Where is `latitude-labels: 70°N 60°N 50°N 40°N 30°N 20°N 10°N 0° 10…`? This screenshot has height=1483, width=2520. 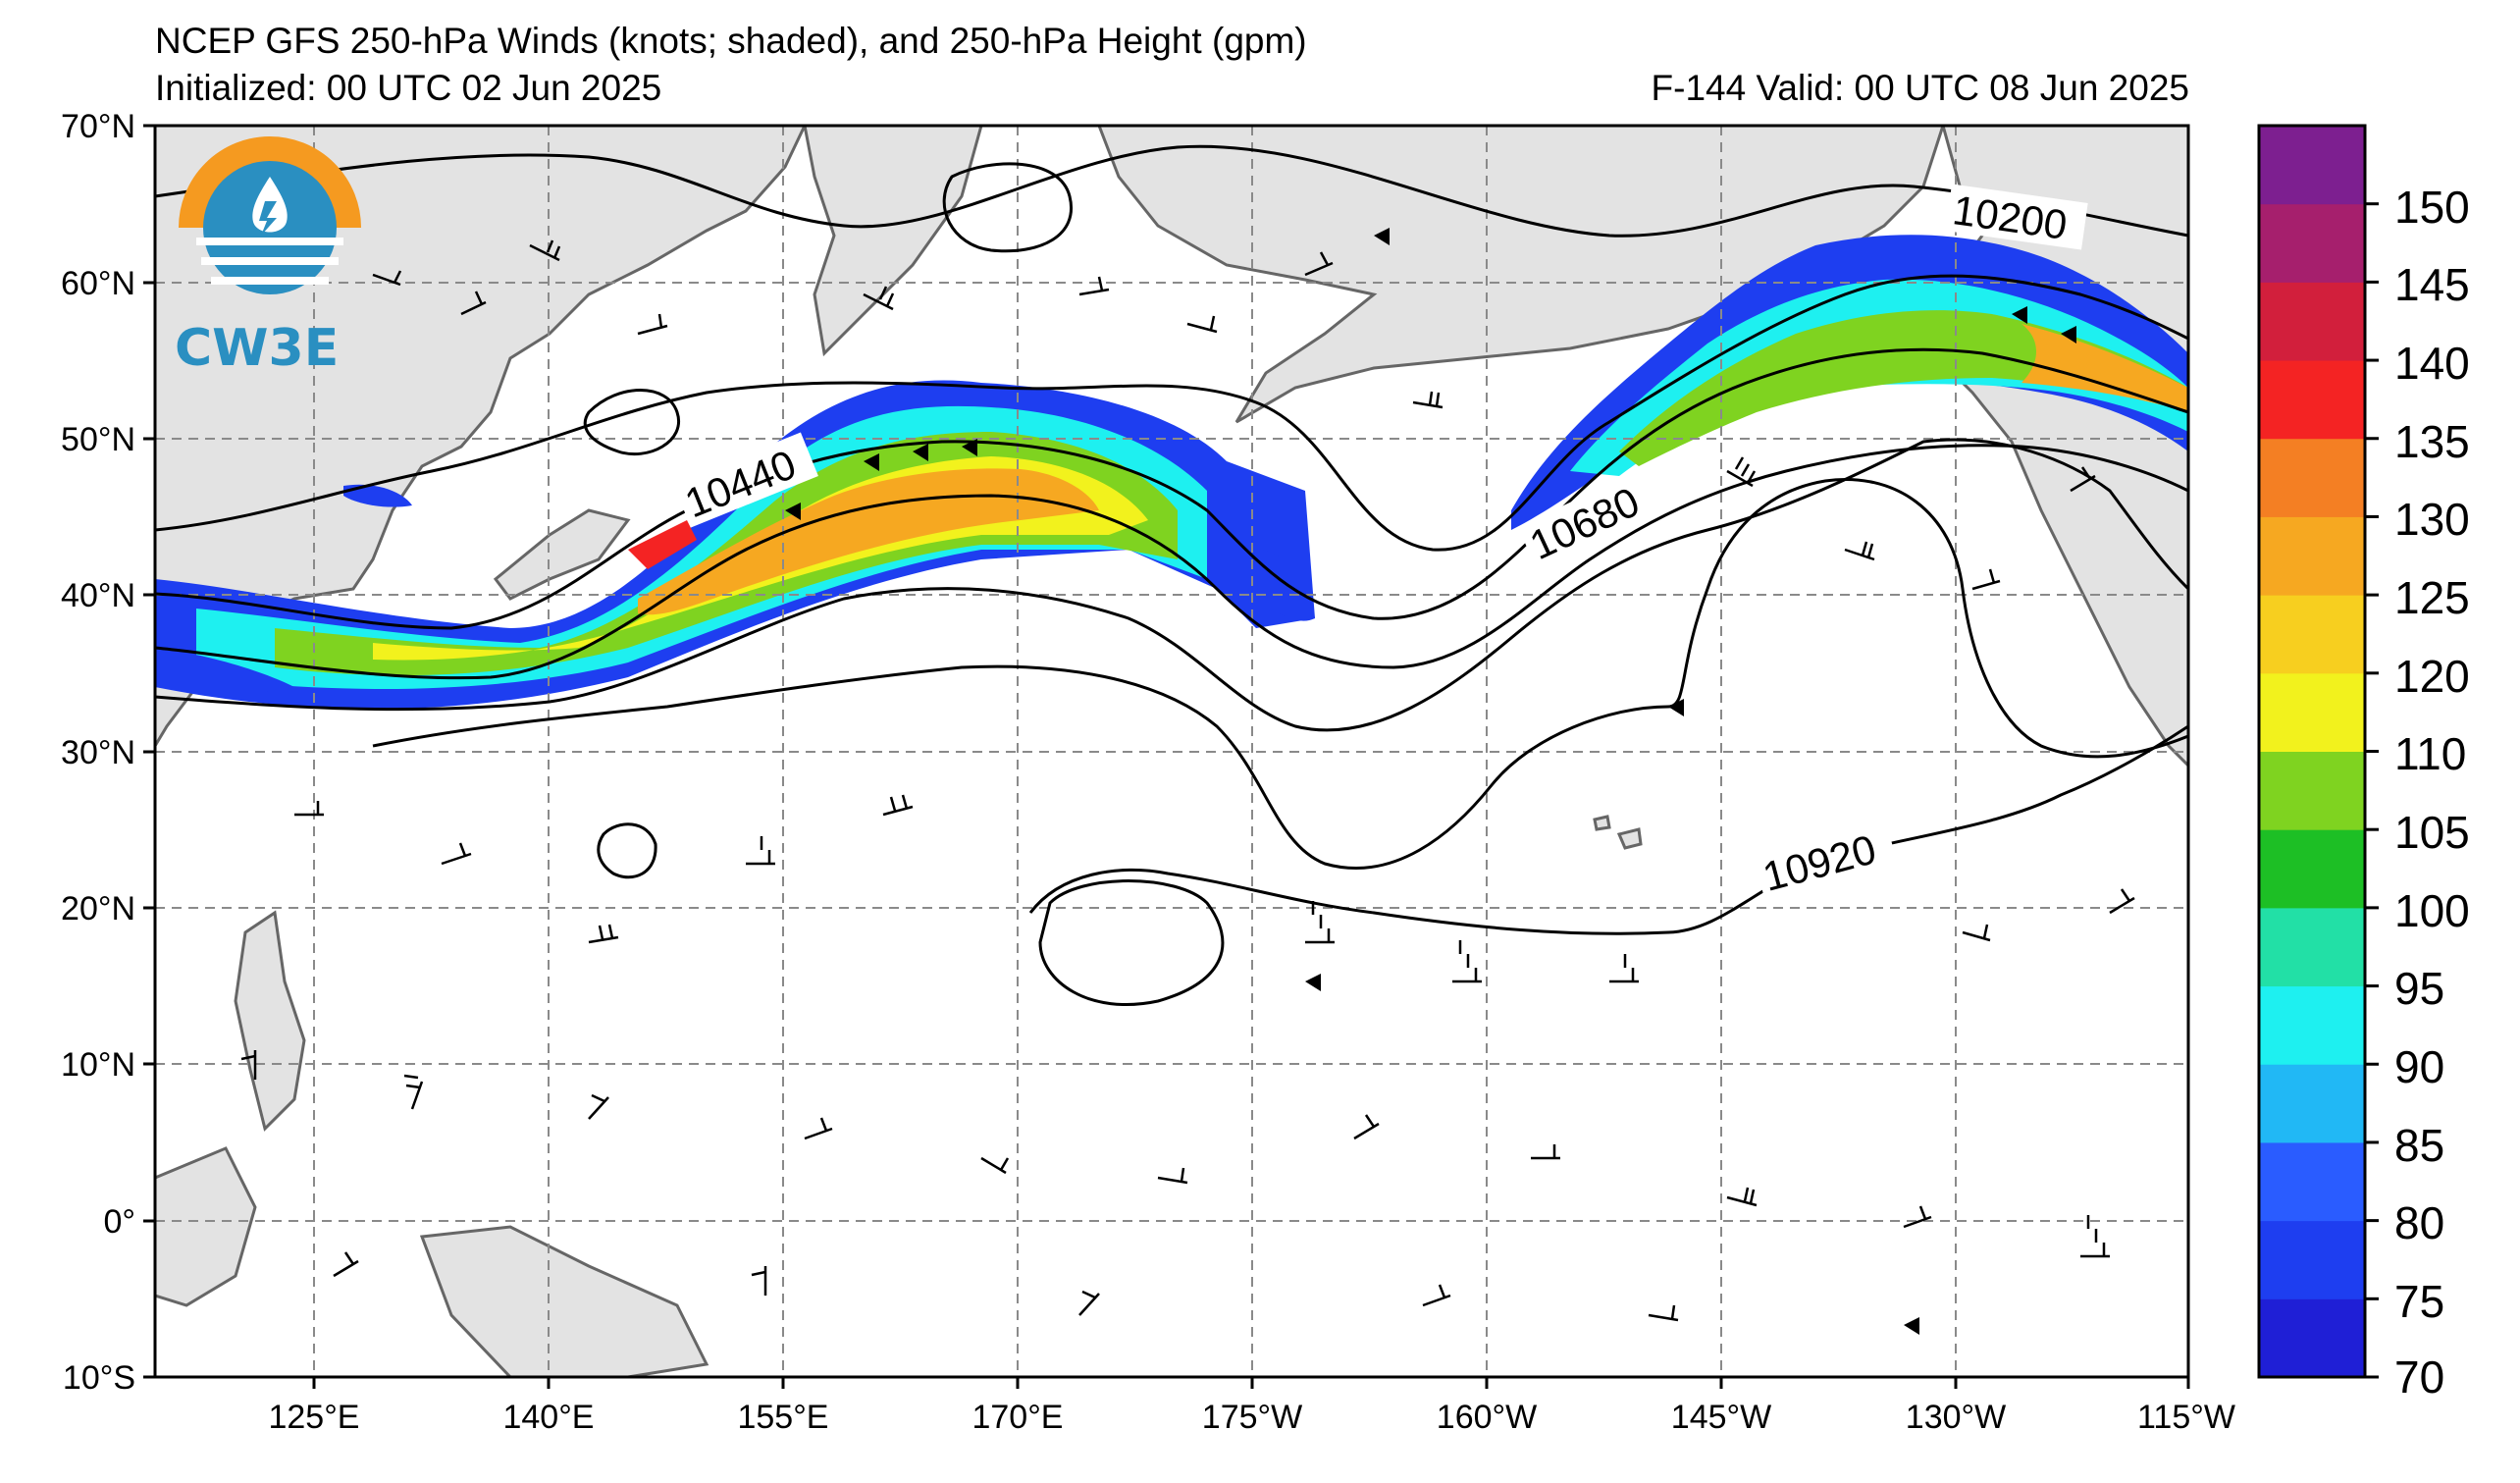
latitude-labels: 70°N 60°N 50°N 40°N 30°N 20°N 10°N 0° 10… is located at coordinates (98, 753).